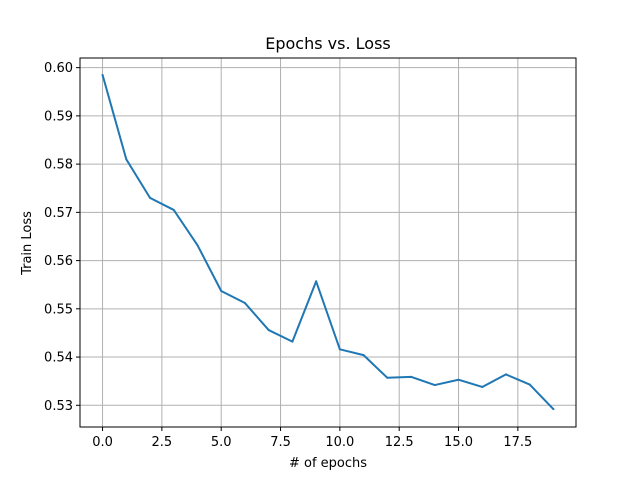  What do you see at coordinates (58, 309) in the screenshot?
I see `y-tick-label: 0.55` at bounding box center [58, 309].